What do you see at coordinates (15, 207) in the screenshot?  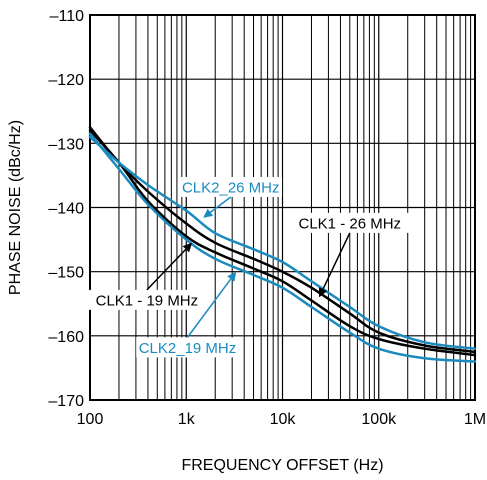 I see `y-axis-label: PHASE NOISE (dBc/Hz)` at bounding box center [15, 207].